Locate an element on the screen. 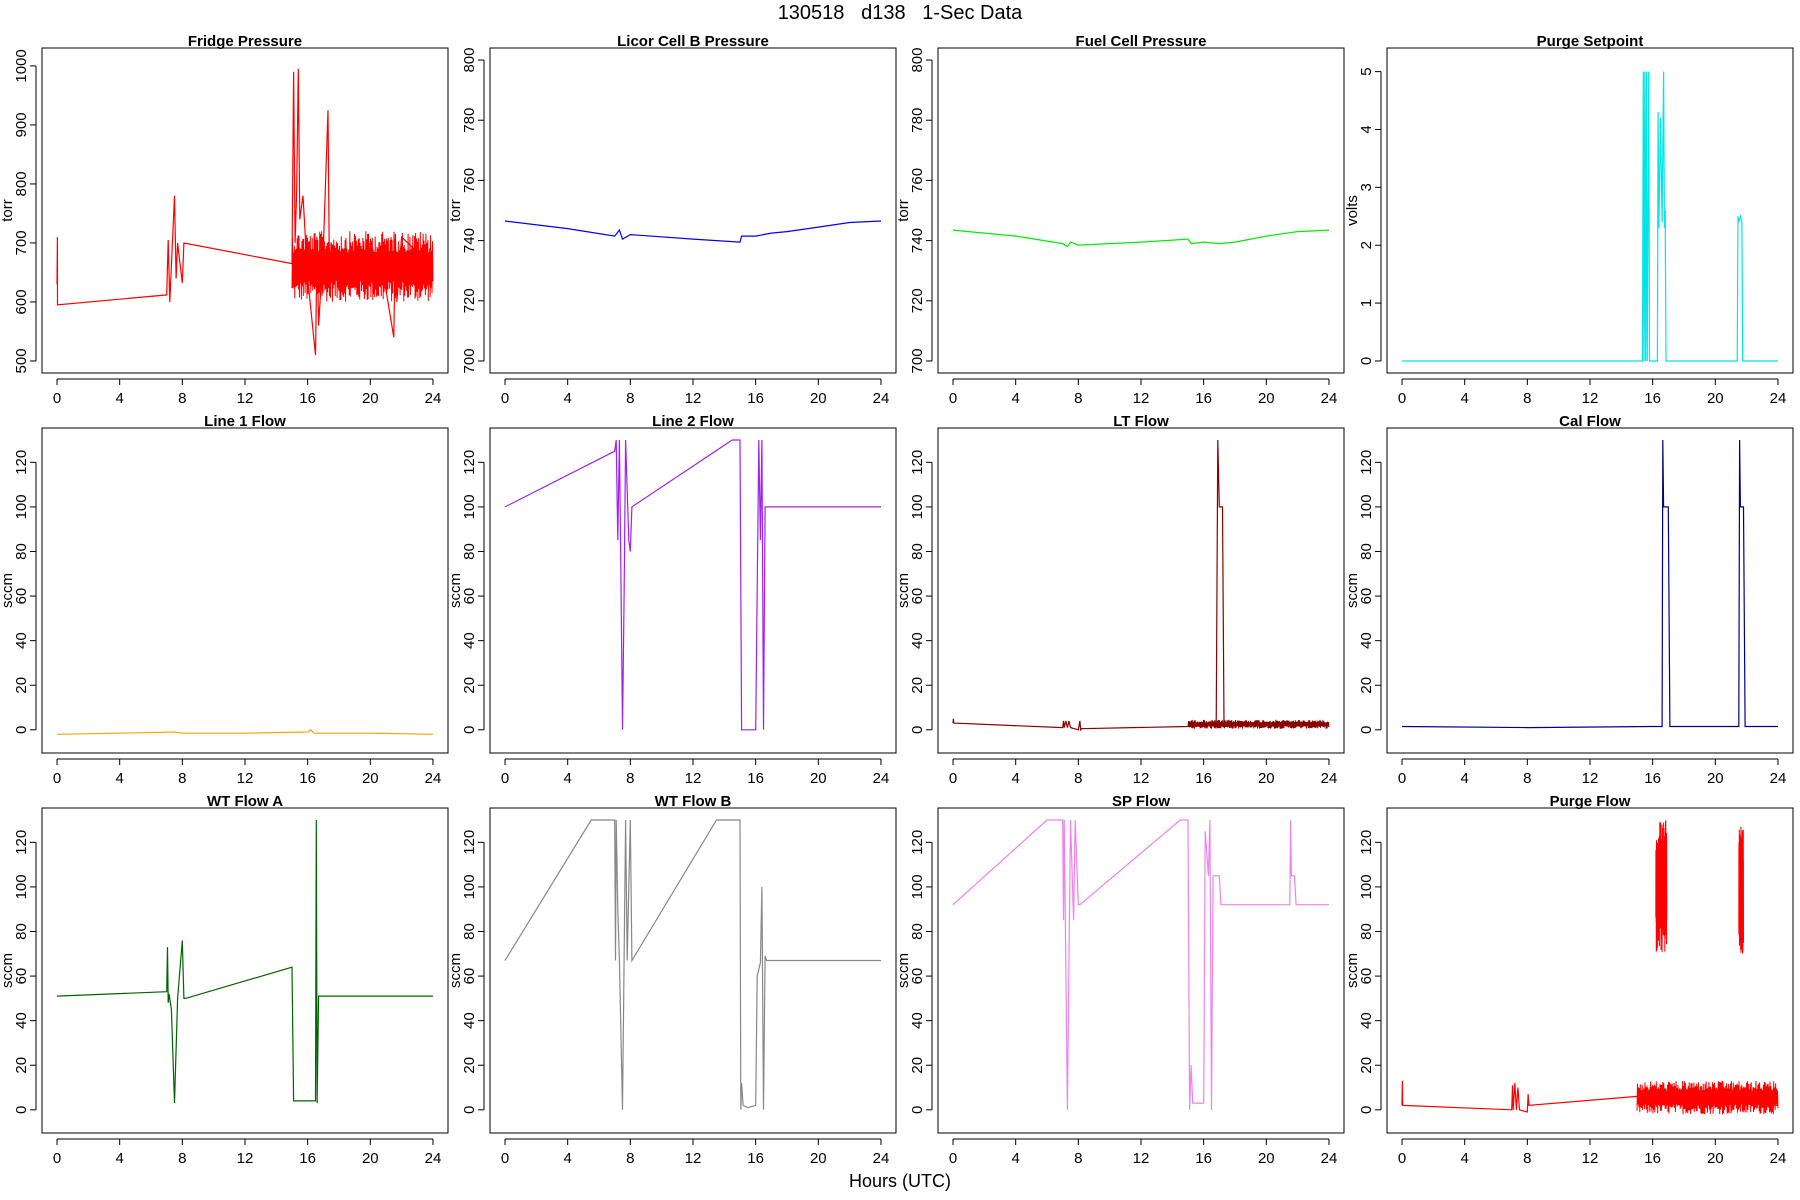 This screenshot has height=1200, width=1800. y-tick-label: 3 is located at coordinates (1366, 187).